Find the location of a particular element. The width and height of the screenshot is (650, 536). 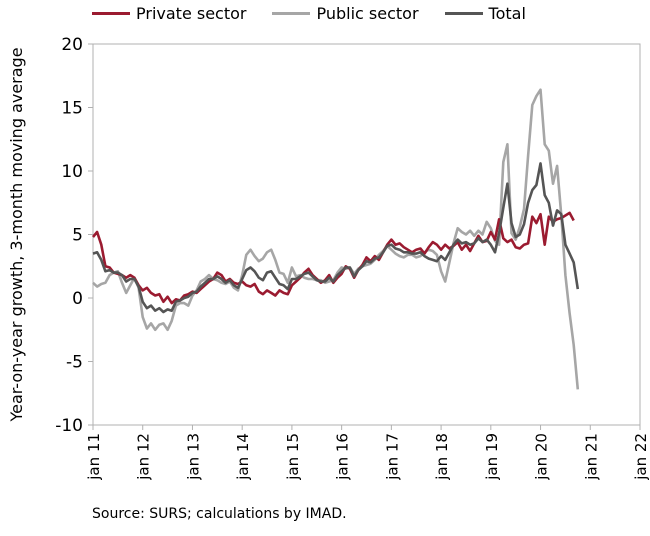

x-tick-label: jan 17 is located at coordinates (392, 457).